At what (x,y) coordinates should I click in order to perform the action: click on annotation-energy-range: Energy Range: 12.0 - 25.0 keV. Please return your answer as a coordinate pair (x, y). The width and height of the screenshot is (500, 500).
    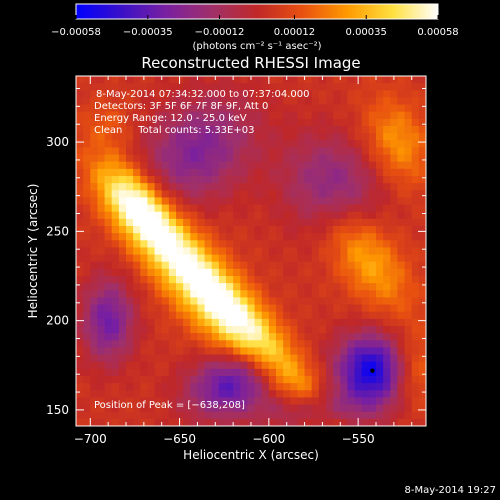
    Looking at the image, I should click on (170, 118).